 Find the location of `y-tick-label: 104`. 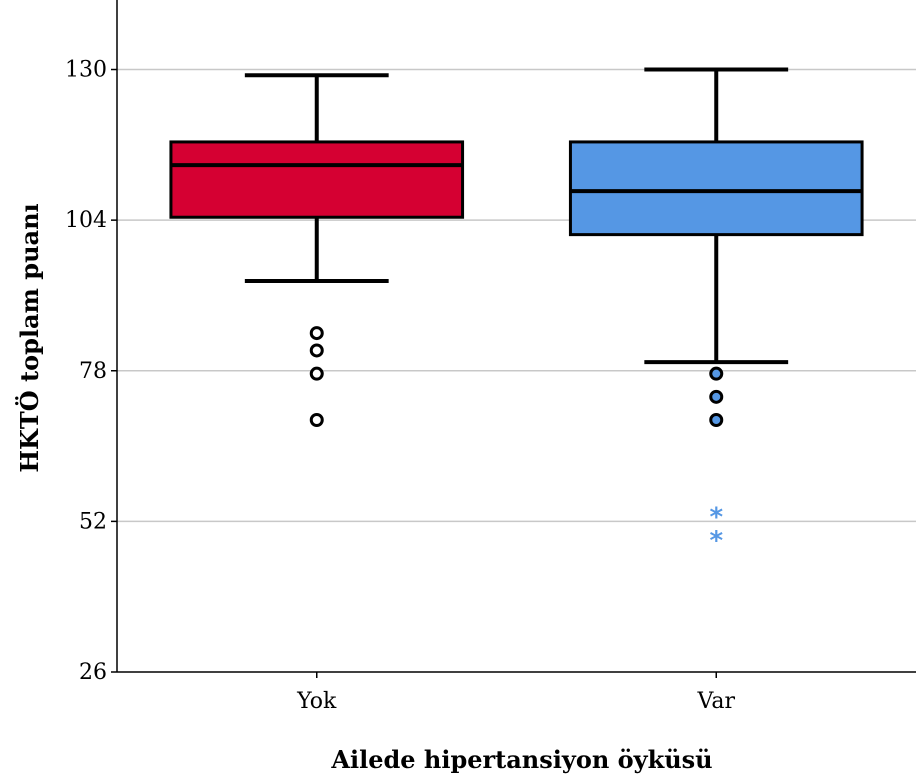

y-tick-label: 104 is located at coordinates (86, 220).